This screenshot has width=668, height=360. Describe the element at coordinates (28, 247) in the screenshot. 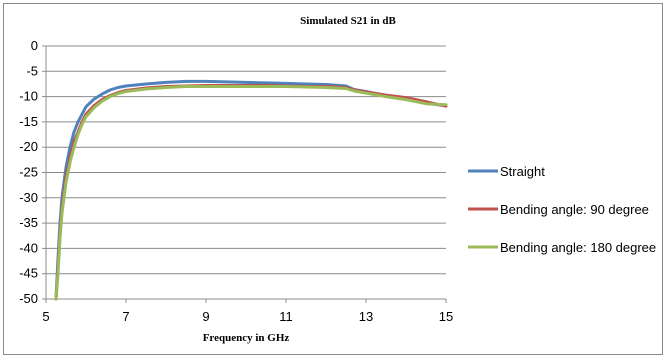

I see `y-tick-label: -40` at that location.